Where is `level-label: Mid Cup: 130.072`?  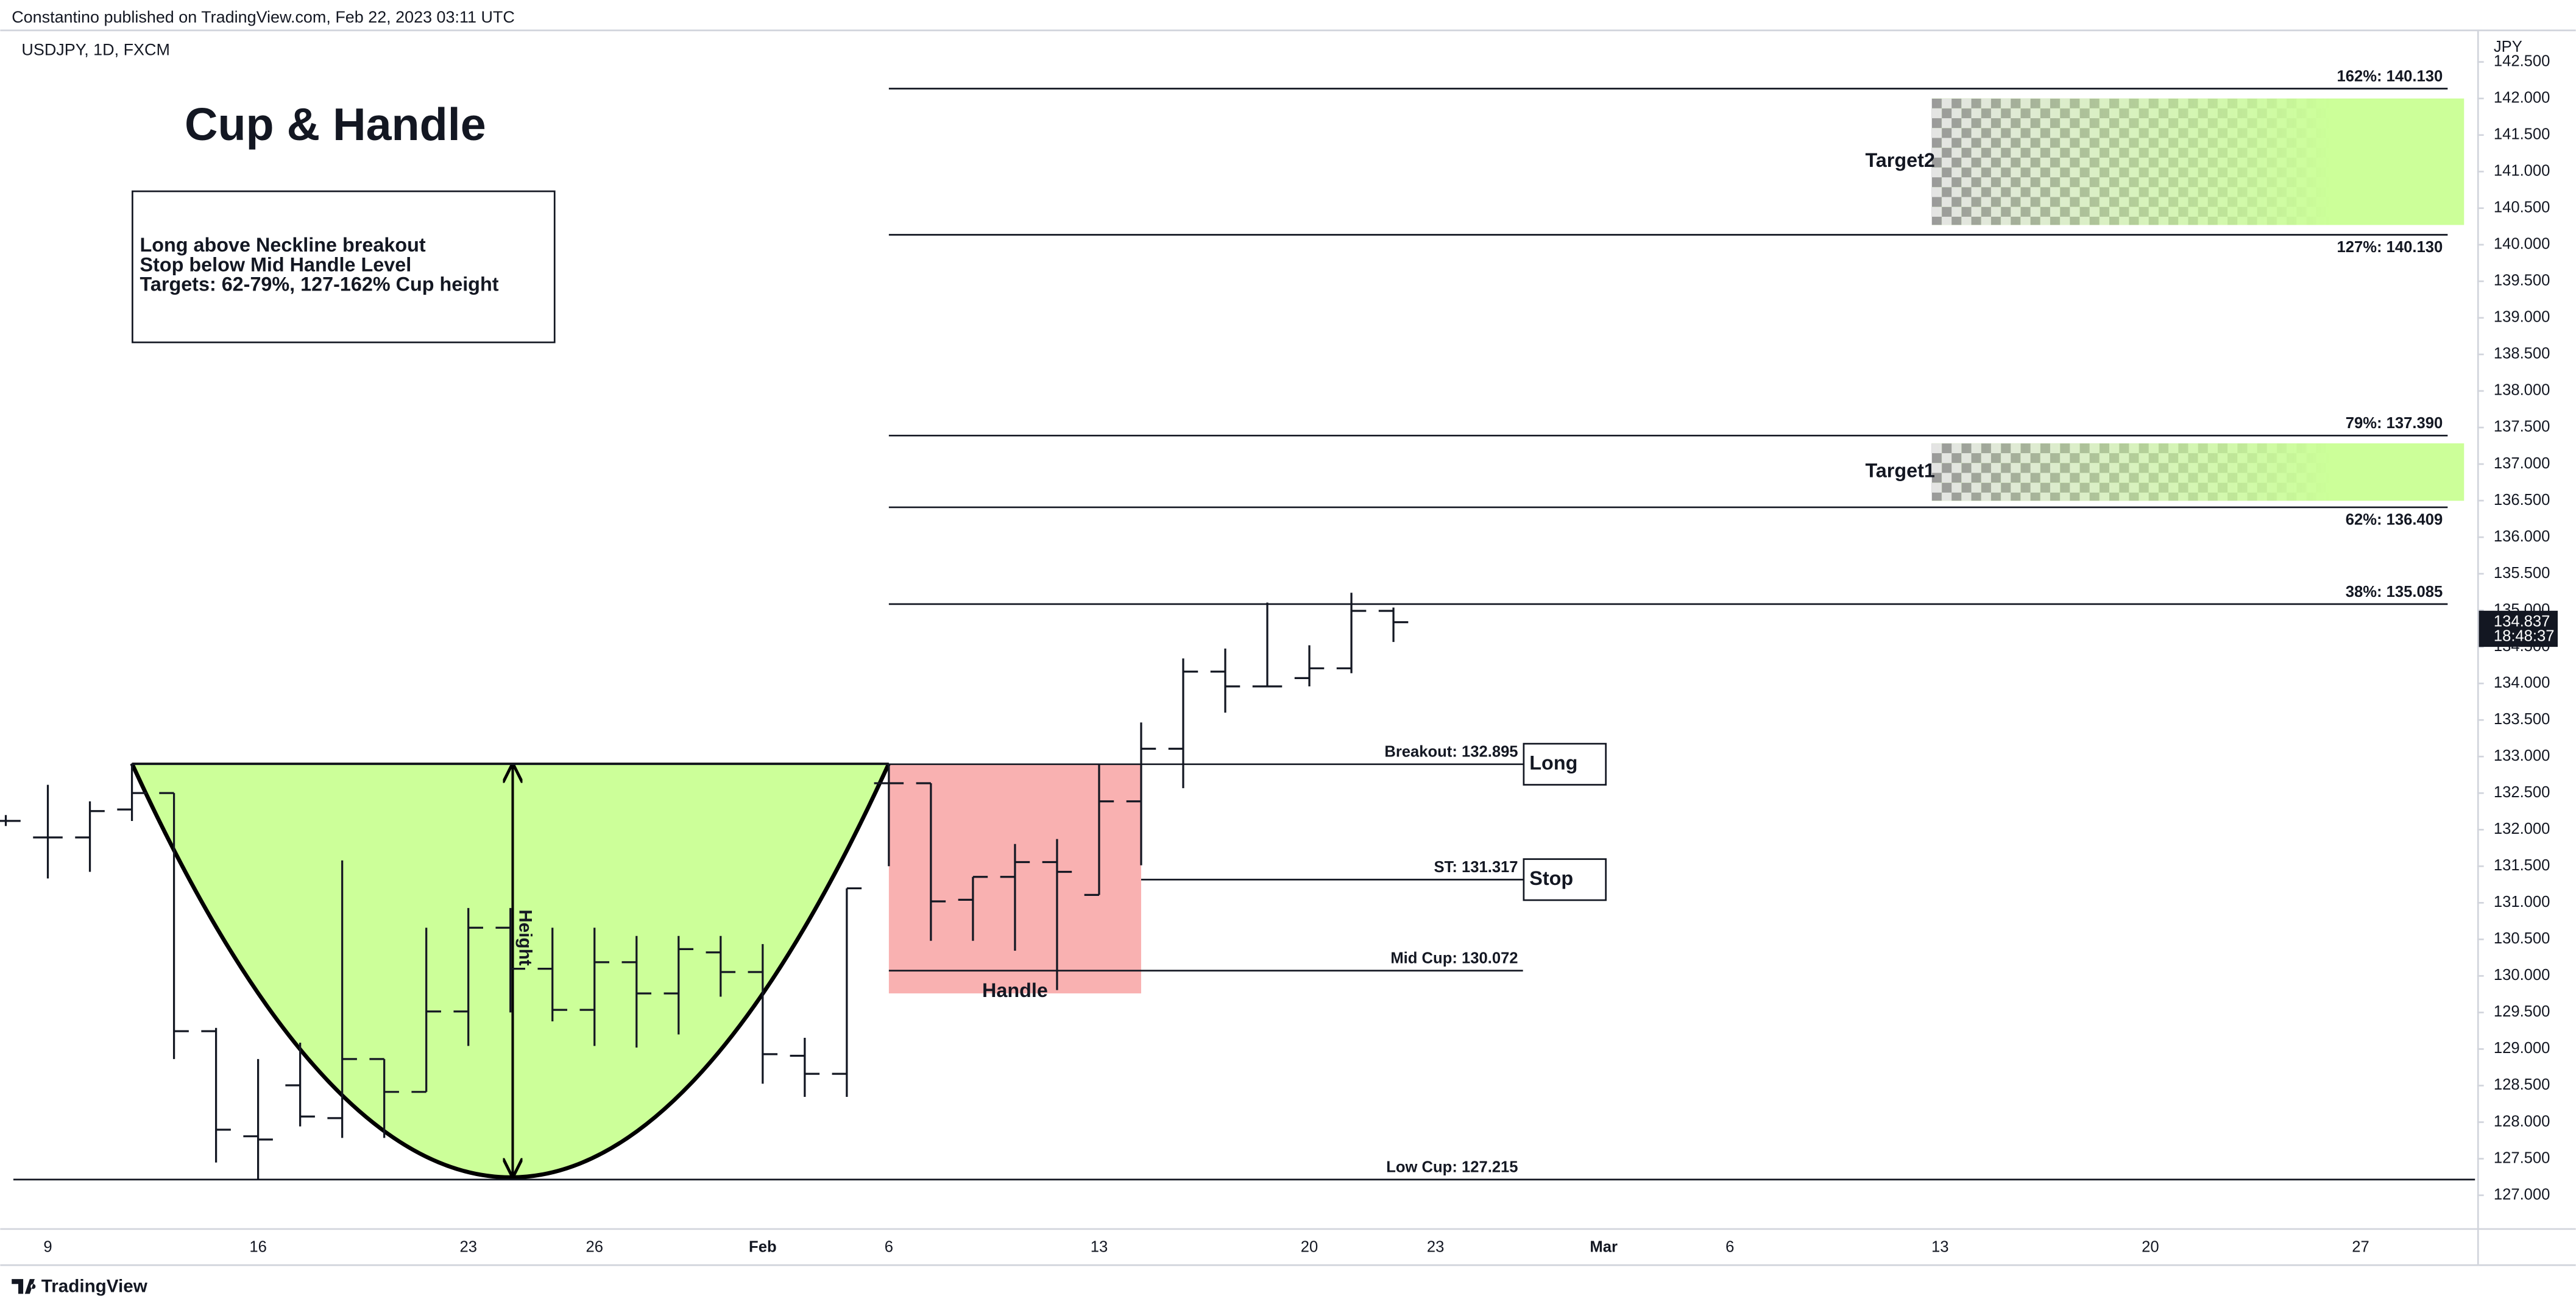 level-label: Mid Cup: 130.072 is located at coordinates (1454, 958).